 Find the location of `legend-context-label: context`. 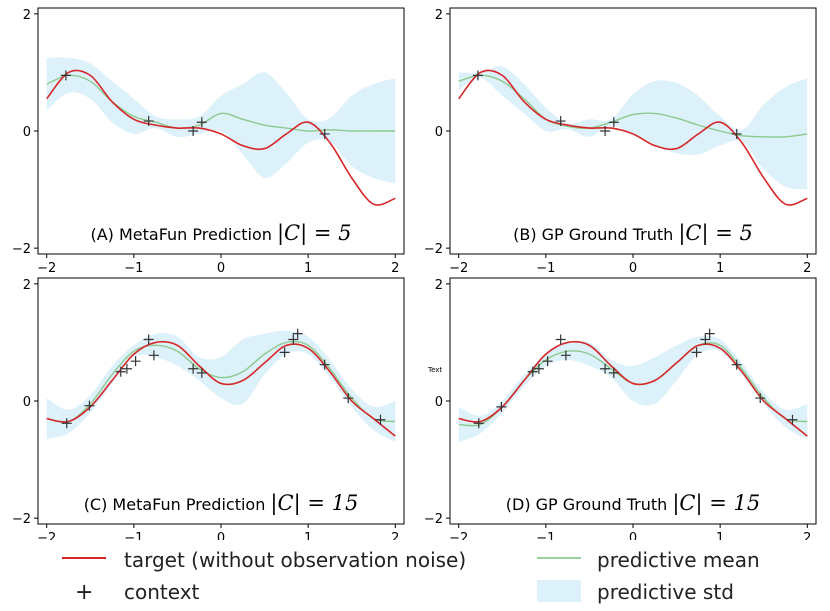

legend-context-label: context is located at coordinates (162, 592).